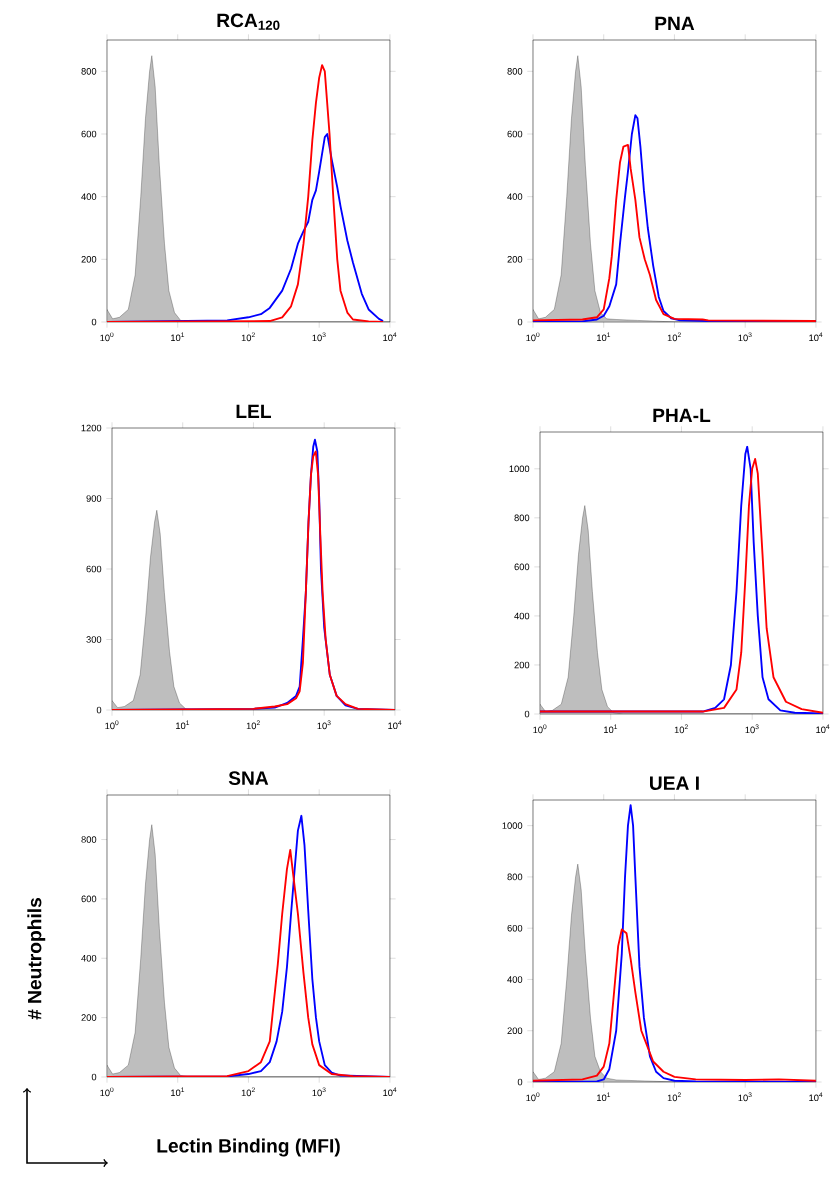  Describe the element at coordinates (94, 498) in the screenshot. I see `y-tick-label: 900` at that location.